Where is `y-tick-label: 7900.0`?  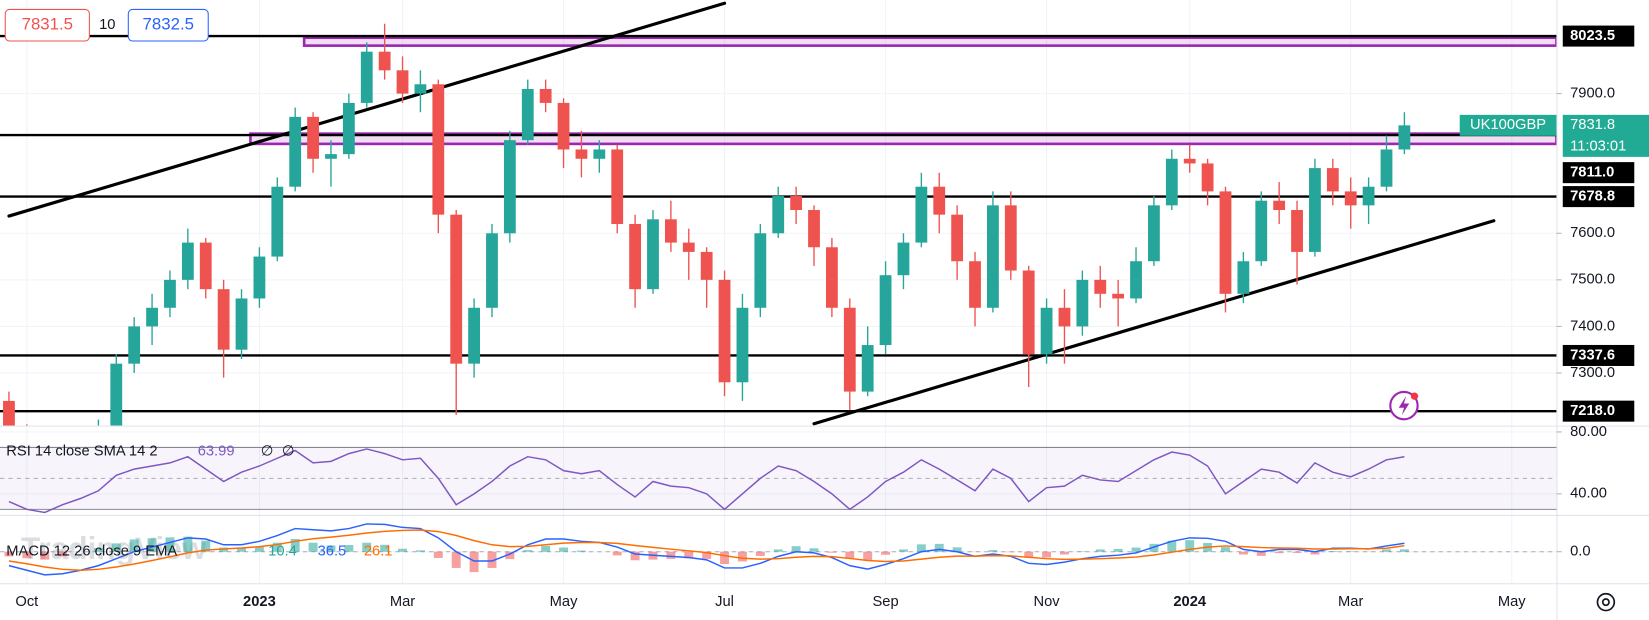
y-tick-label: 7900.0 is located at coordinates (1592, 93).